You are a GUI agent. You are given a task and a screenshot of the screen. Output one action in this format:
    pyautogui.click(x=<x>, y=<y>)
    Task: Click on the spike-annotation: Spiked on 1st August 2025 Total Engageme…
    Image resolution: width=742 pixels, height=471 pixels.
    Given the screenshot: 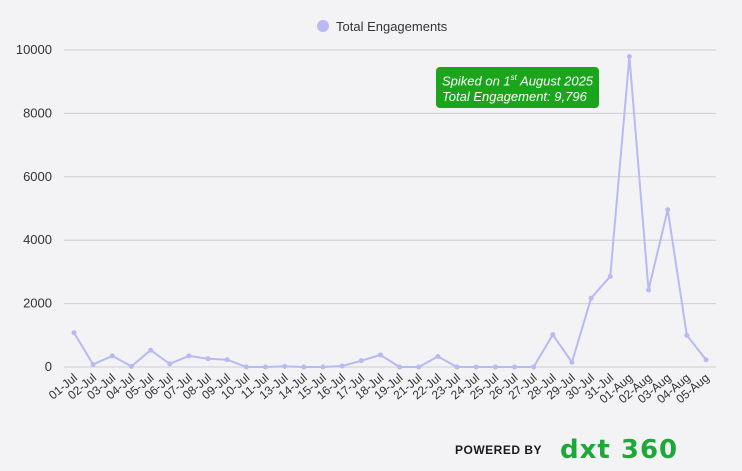 What is the action you would take?
    pyautogui.click(x=518, y=88)
    